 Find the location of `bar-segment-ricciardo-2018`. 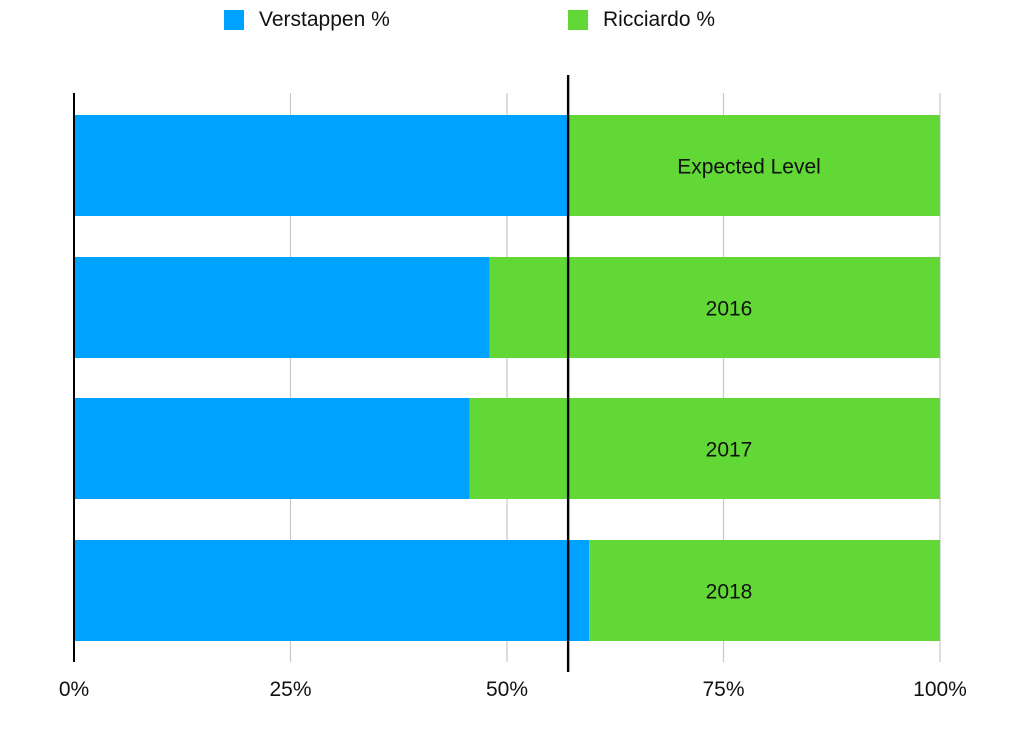

bar-segment-ricciardo-2018 is located at coordinates (764, 590).